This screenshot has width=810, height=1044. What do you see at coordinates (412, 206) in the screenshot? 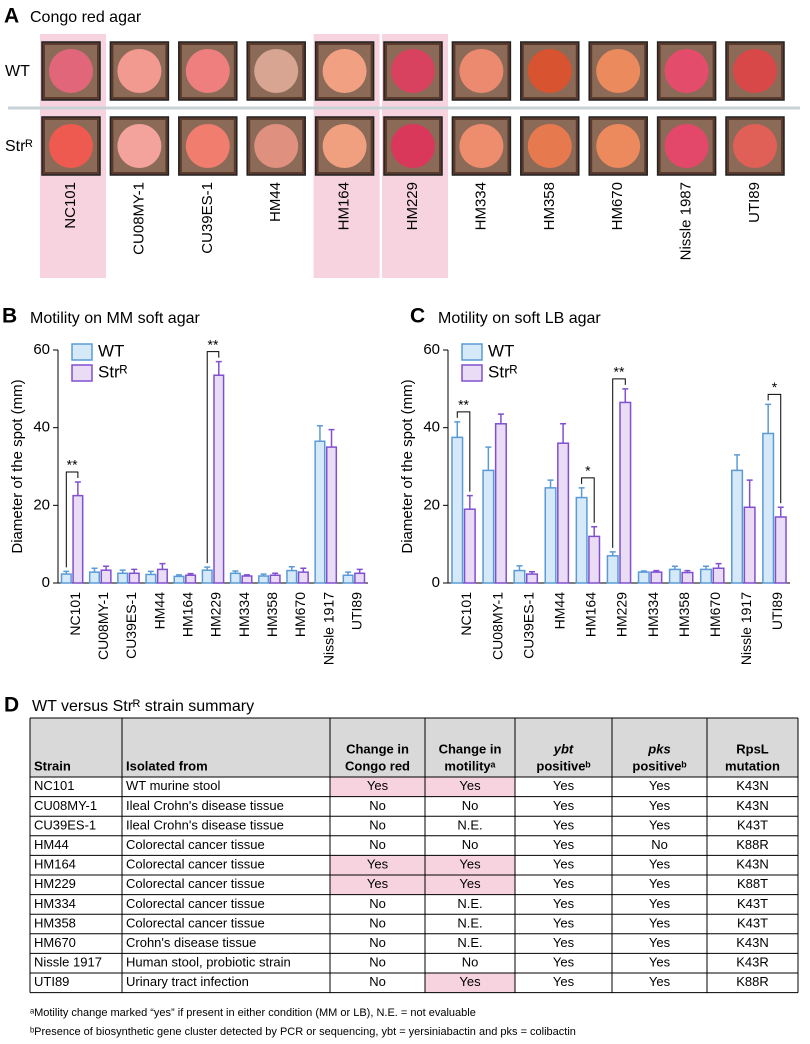
I see `strain-label: HM229` at bounding box center [412, 206].